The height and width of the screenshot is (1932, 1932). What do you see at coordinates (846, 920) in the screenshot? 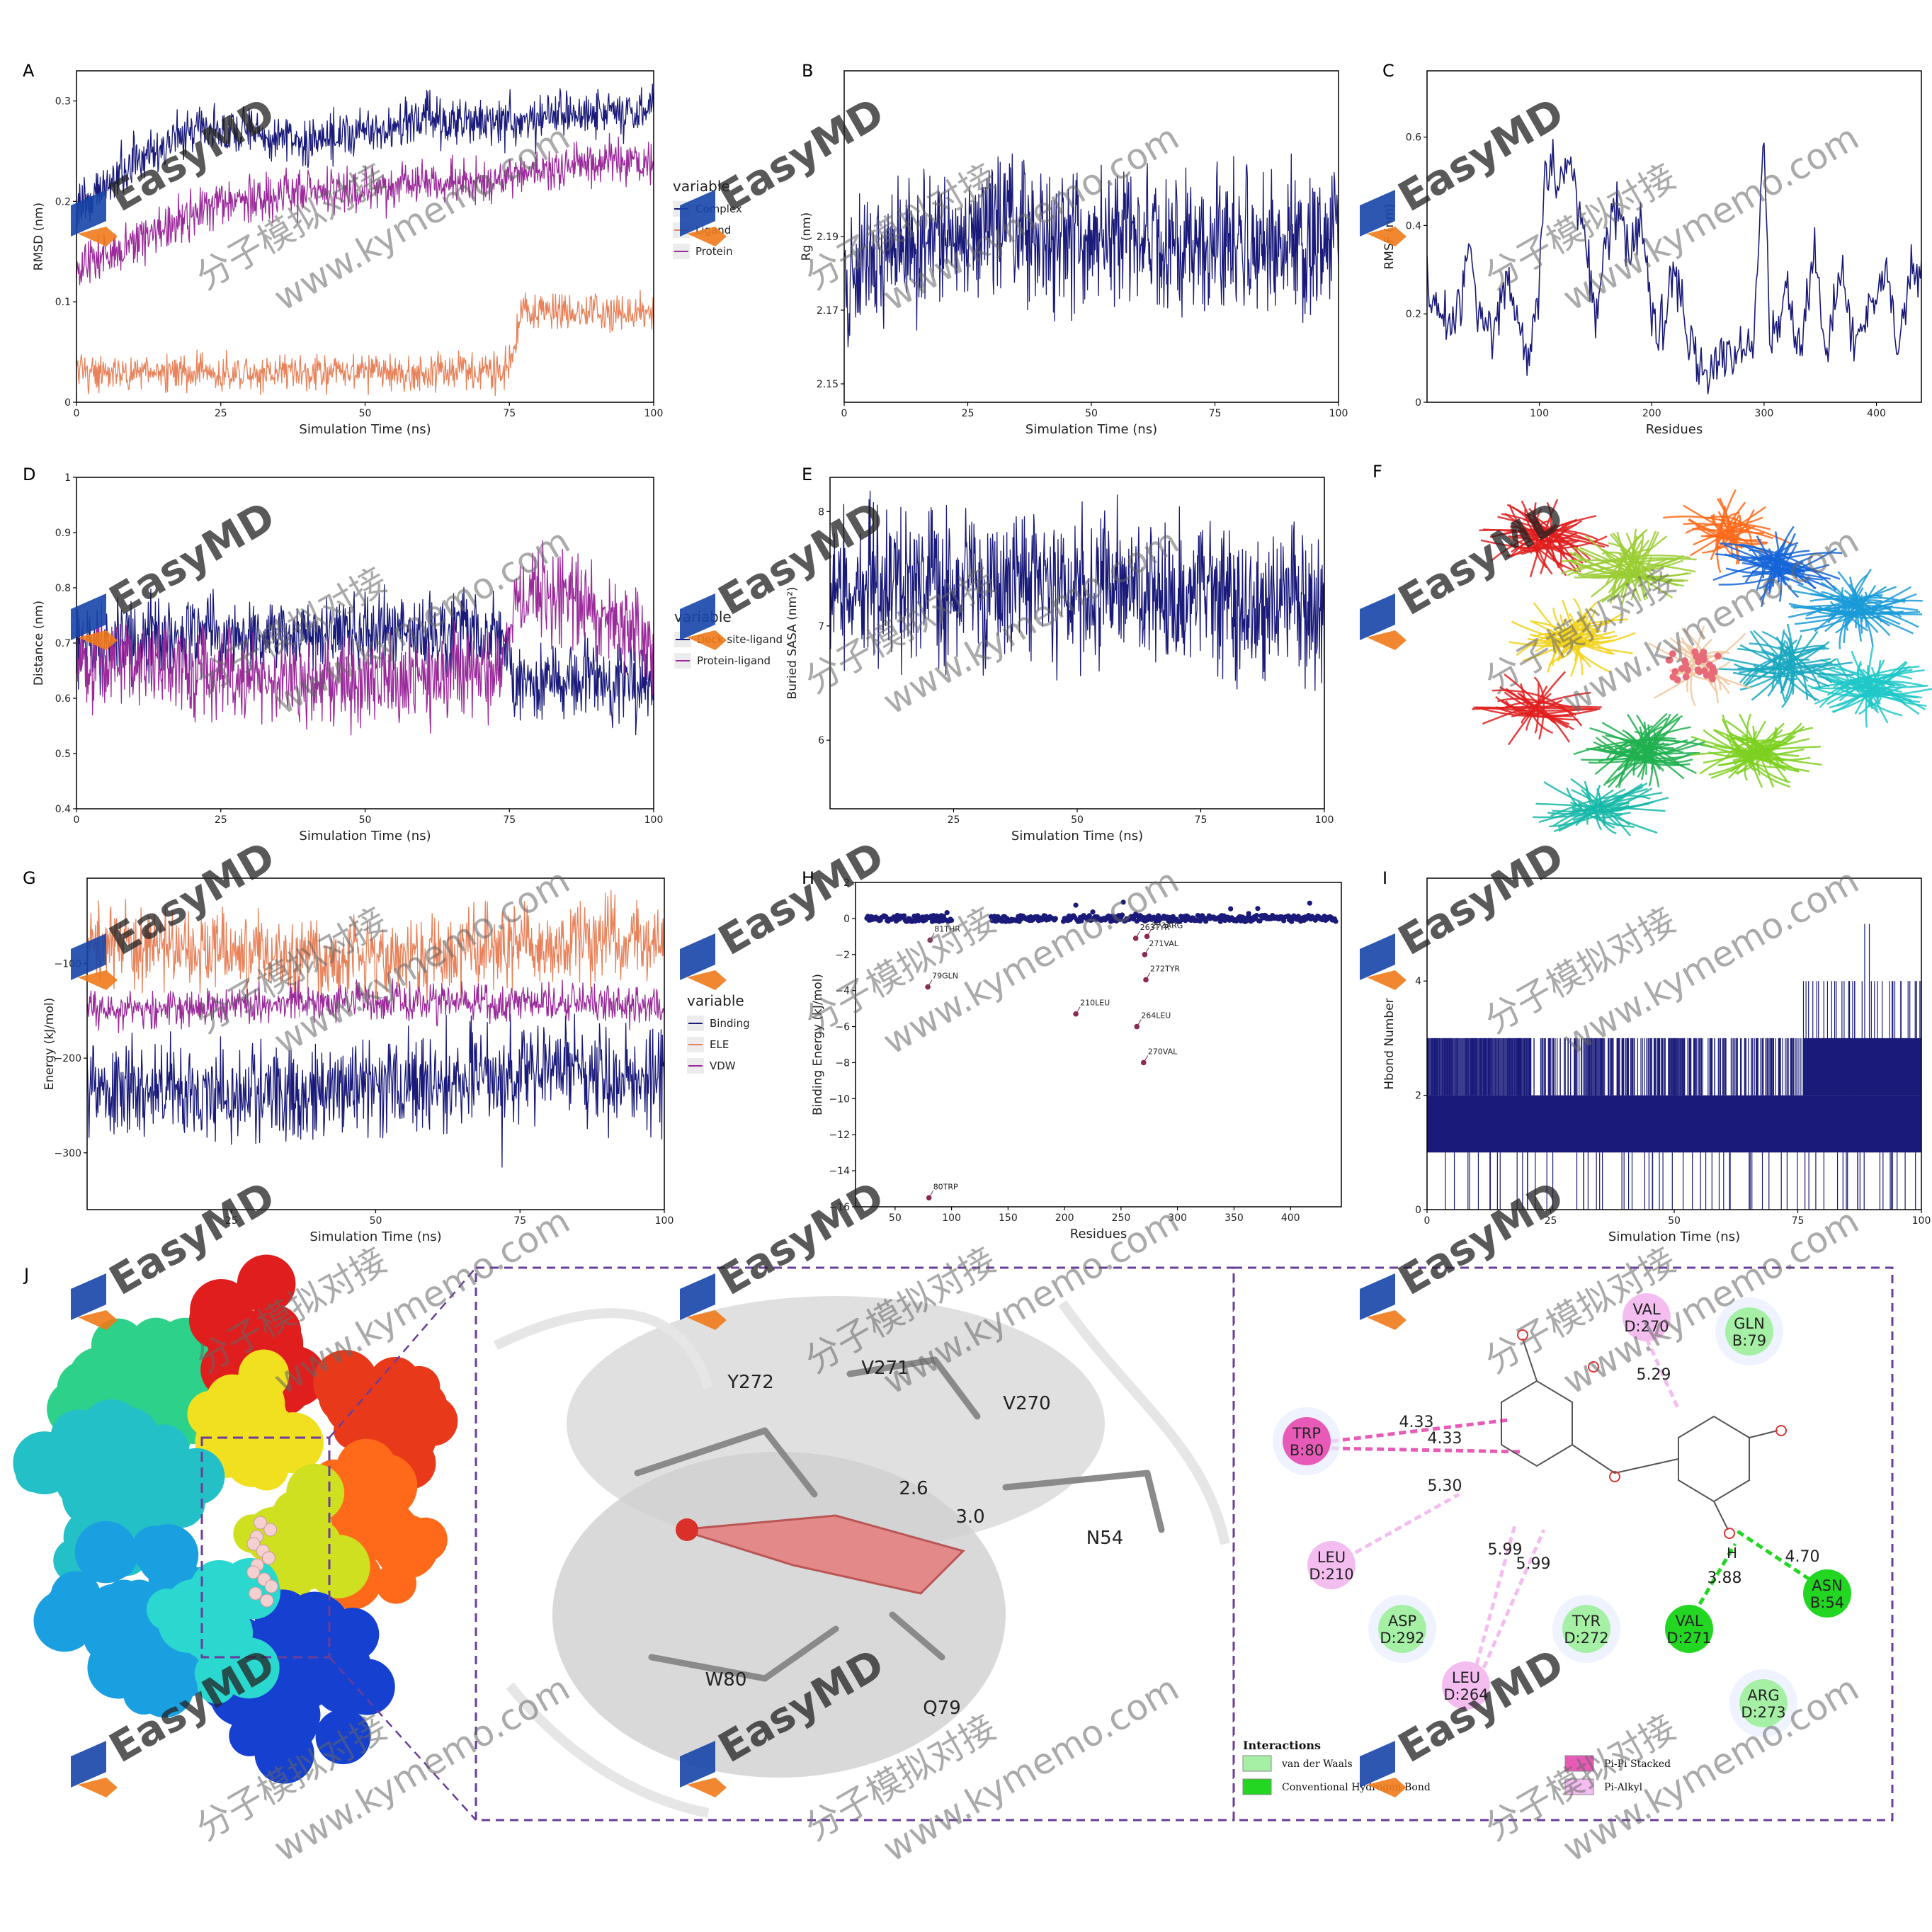
I see `y-tick-label: 0` at bounding box center [846, 920].